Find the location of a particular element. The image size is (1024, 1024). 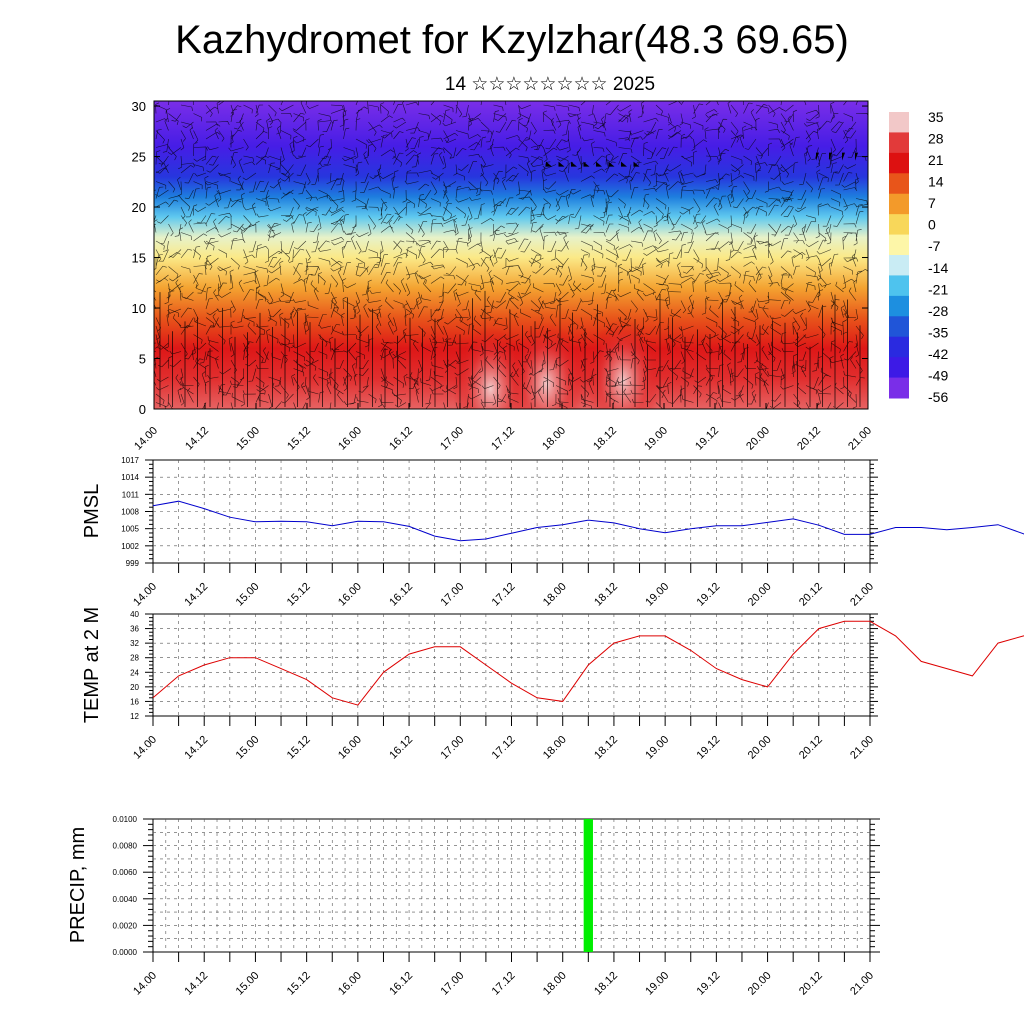

precip-xtick-label-0: 14.00 is located at coordinates (145, 984).